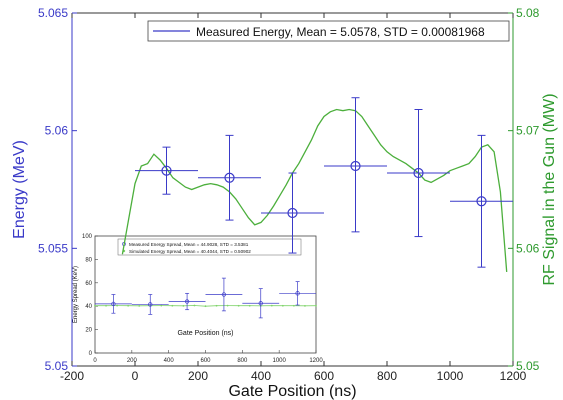  What do you see at coordinates (205, 333) in the screenshot?
I see `inset-x-axis-label: Gate Position (ns)` at bounding box center [205, 333].